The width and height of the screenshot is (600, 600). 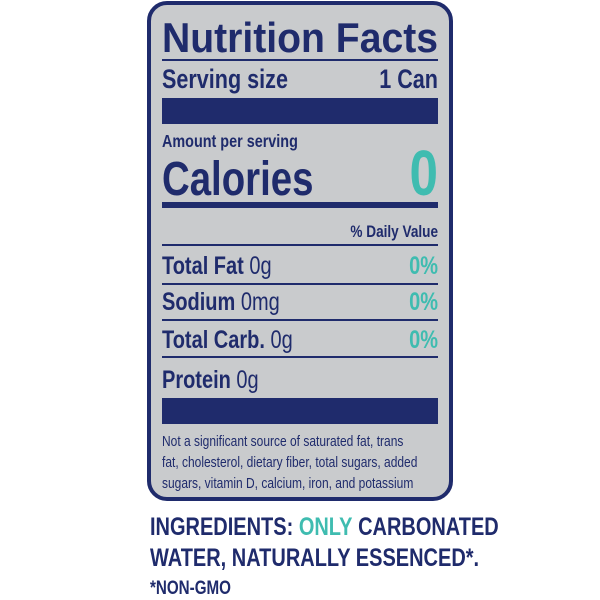 I want to click on nutrient-row: Total Fat 0g, so click(x=217, y=266).